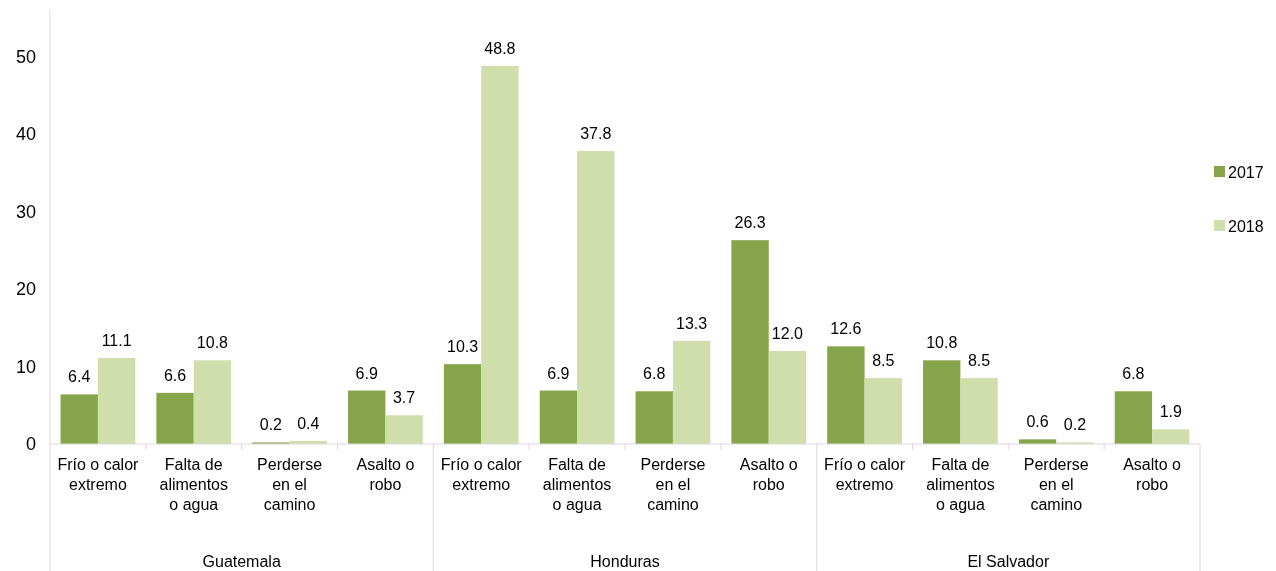 The width and height of the screenshot is (1276, 571). I want to click on text: Guatemala, so click(241, 561).